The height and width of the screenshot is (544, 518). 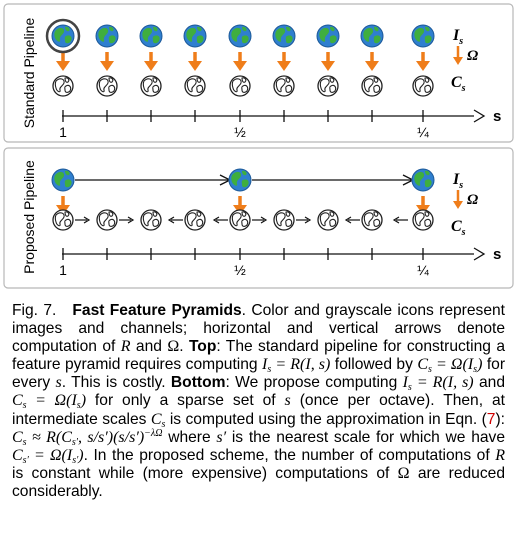 What do you see at coordinates (423, 270) in the screenshot?
I see `proposed-tick-label-quarter: ¼` at bounding box center [423, 270].